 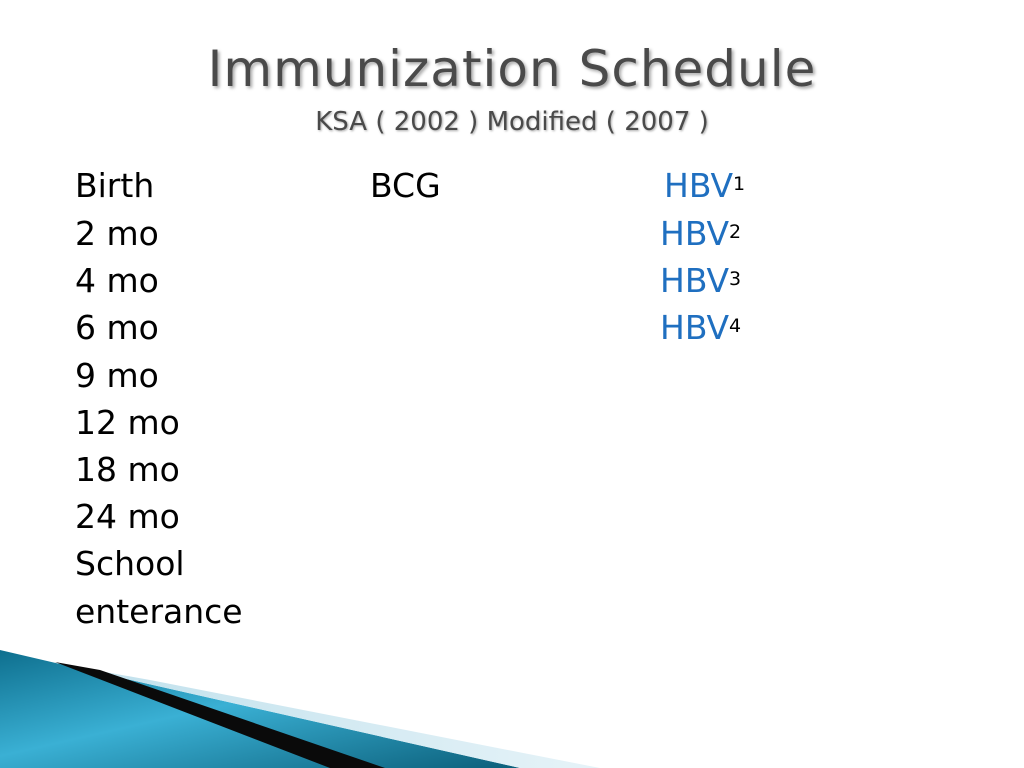 I want to click on light-band, so click(x=330, y=716).